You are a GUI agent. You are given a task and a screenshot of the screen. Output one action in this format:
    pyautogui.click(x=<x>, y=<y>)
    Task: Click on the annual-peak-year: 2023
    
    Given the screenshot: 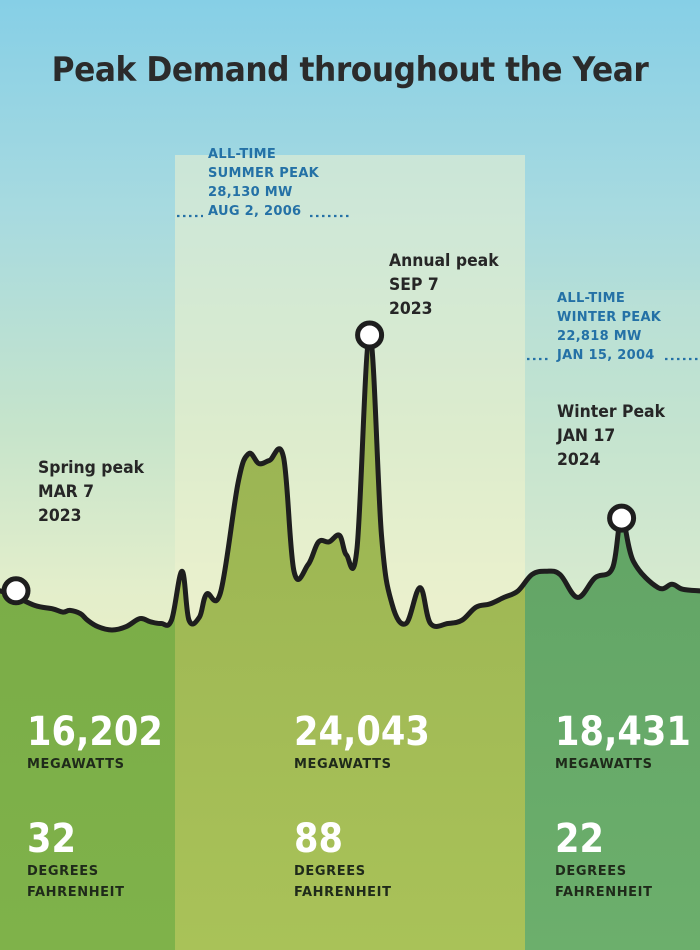 What is the action you would take?
    pyautogui.click(x=411, y=309)
    